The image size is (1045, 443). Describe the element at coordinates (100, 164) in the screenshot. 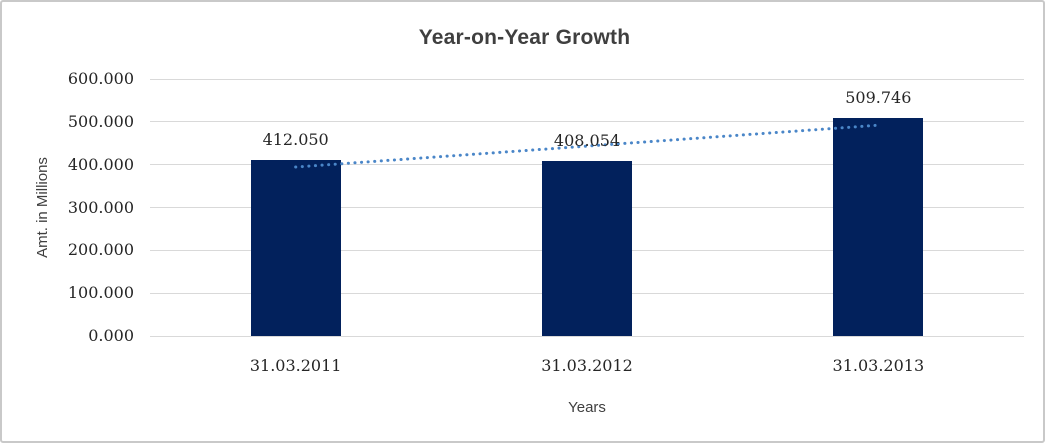

I see `y-tick-label: 400.000` at that location.